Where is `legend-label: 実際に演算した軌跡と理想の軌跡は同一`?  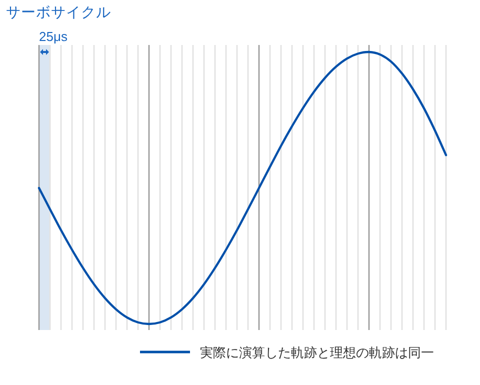 legend-label: 実際に演算した軌跡と理想の軌跡は同一 is located at coordinates (317, 352).